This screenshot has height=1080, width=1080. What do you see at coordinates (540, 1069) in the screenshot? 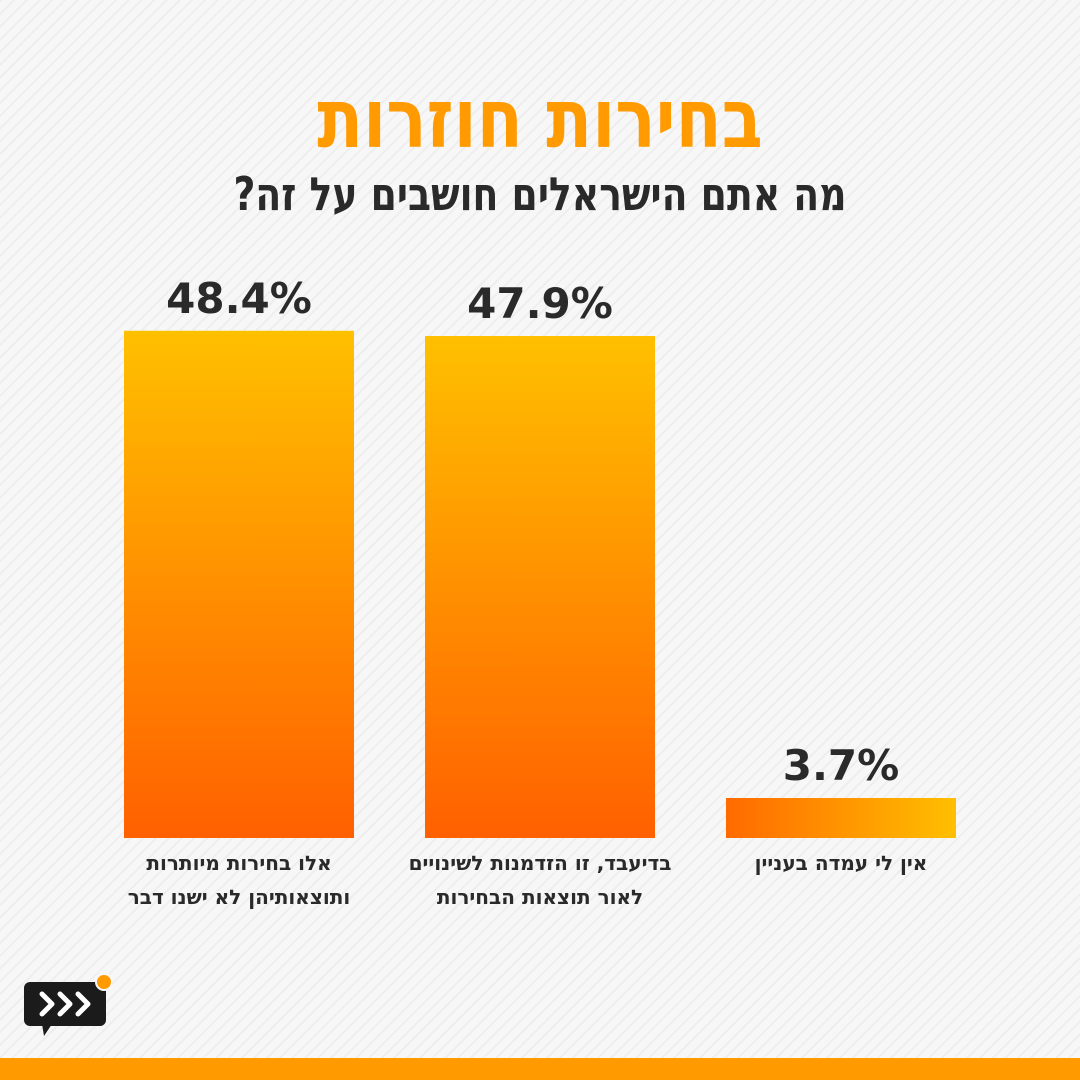
I see `bottom-accent-strip` at bounding box center [540, 1069].